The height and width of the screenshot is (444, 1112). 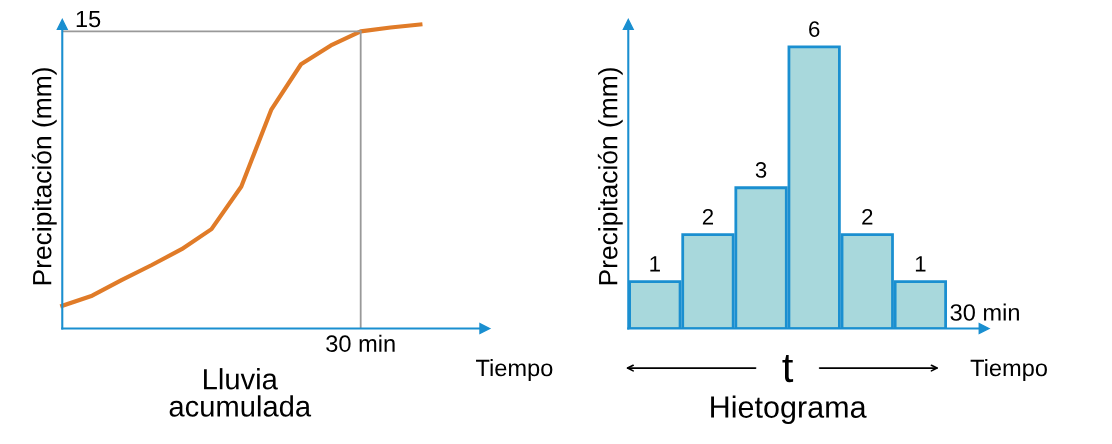 What do you see at coordinates (814, 29) in the screenshot?
I see `data-label: 6` at bounding box center [814, 29].